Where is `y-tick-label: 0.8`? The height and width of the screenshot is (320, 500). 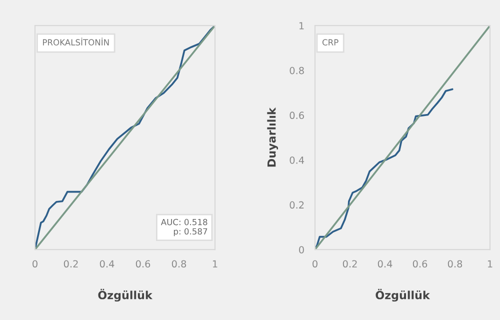 y-tick-label: 0.8 is located at coordinates (297, 70).